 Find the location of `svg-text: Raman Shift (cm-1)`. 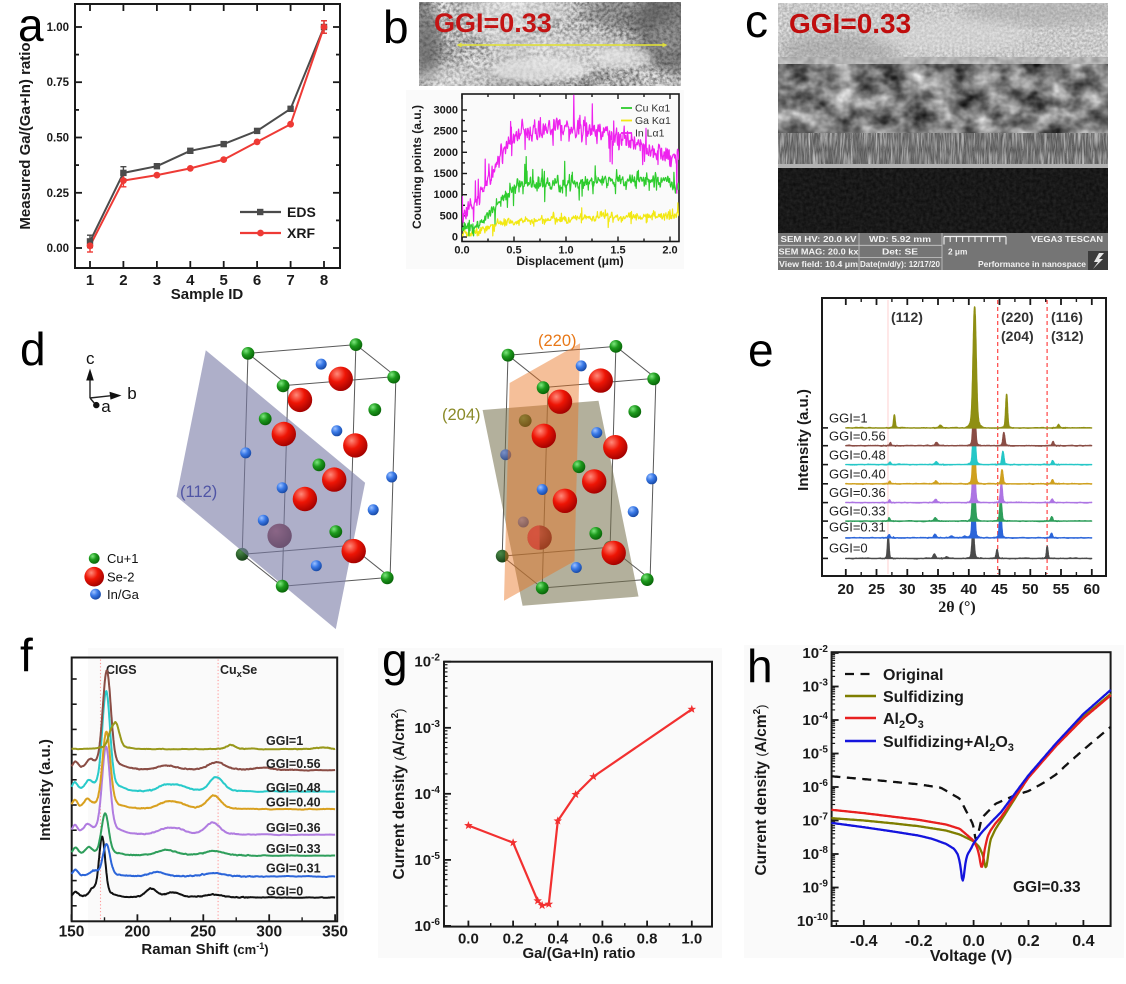

svg-text: Raman Shift (cm-1) is located at coordinates (204, 949).